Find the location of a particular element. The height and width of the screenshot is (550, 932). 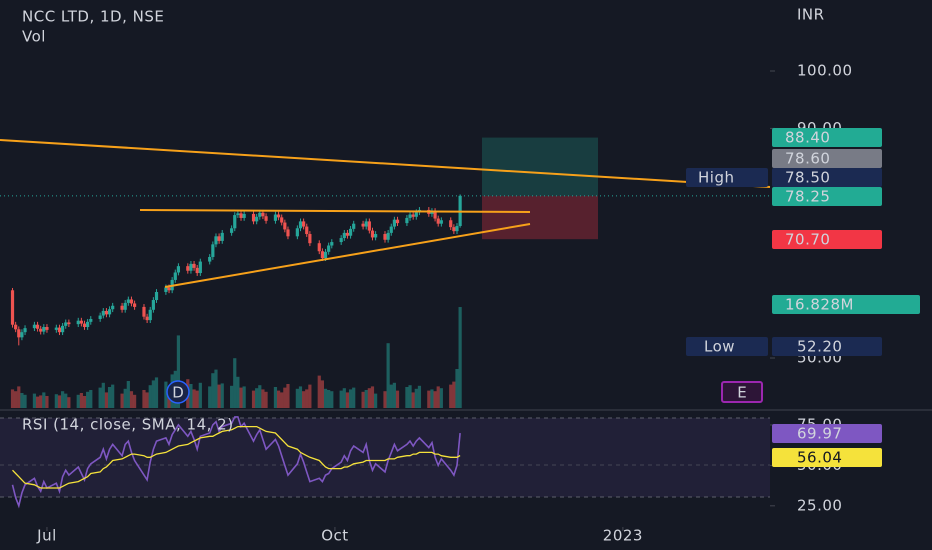

trend-line is located at coordinates (347, 255).